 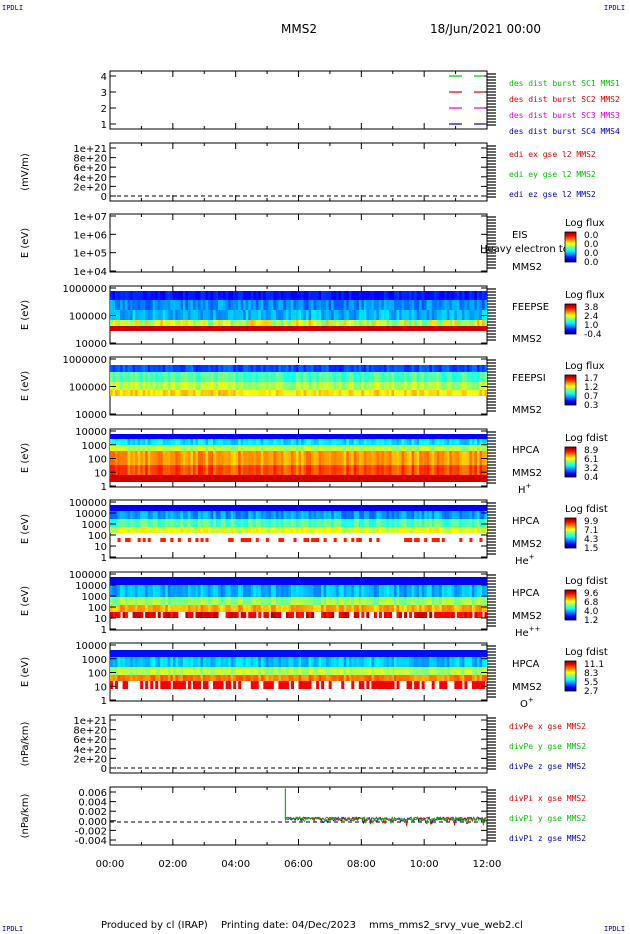 I want to click on spacecraft-label: MMS2, so click(x=527, y=339).